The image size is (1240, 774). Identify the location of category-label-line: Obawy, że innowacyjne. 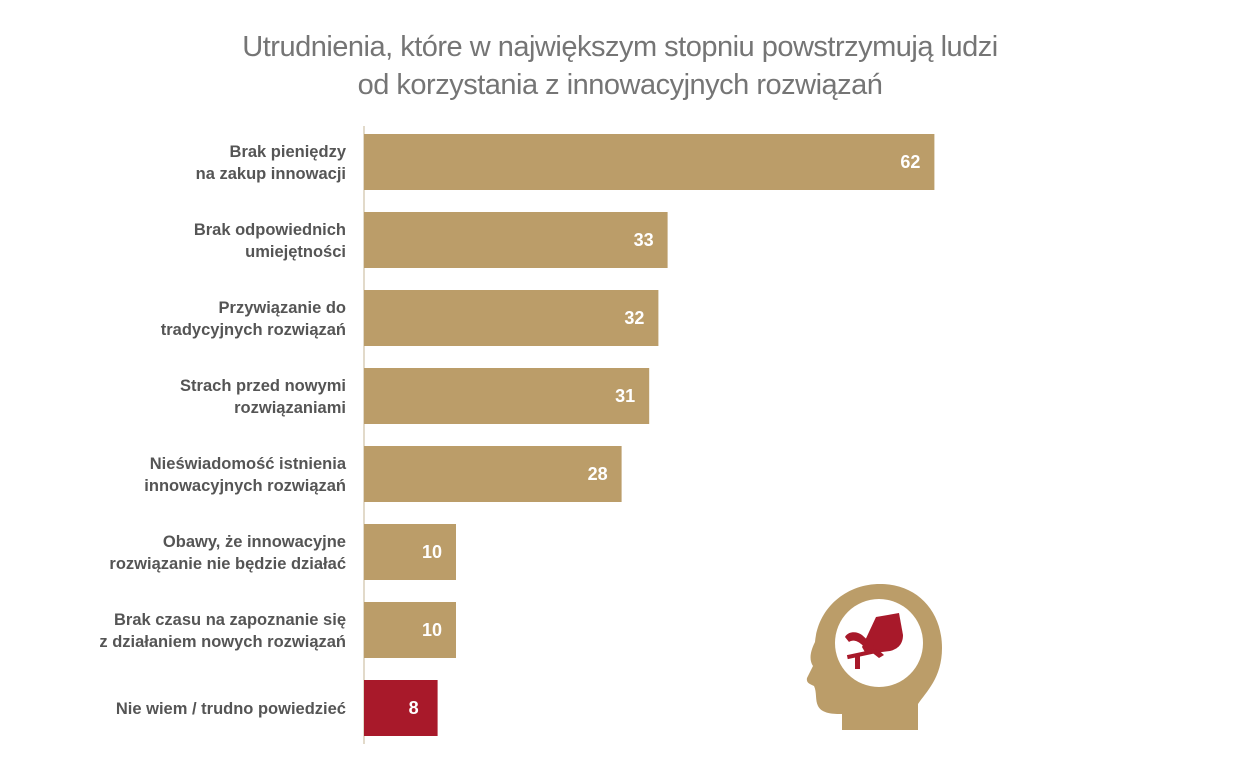
(254, 542).